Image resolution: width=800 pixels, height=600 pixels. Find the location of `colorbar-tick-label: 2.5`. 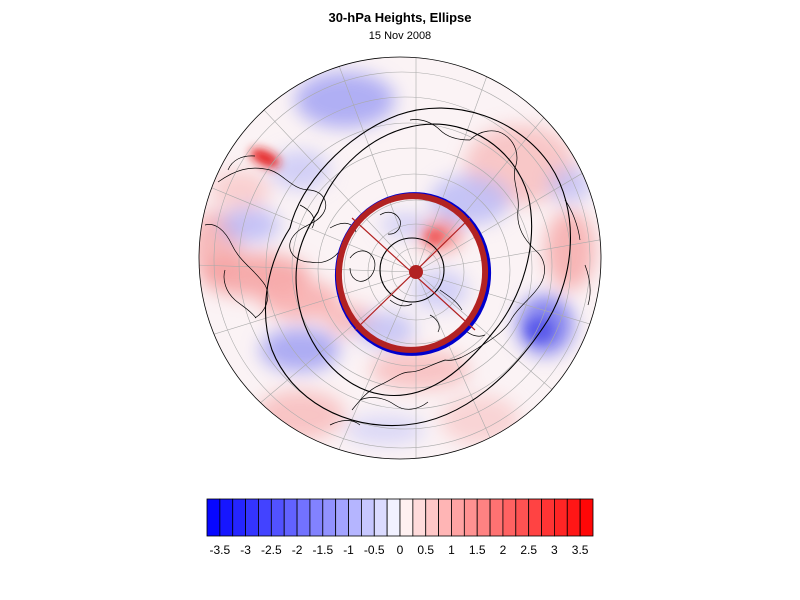

colorbar-tick-label: 2.5 is located at coordinates (528, 550).